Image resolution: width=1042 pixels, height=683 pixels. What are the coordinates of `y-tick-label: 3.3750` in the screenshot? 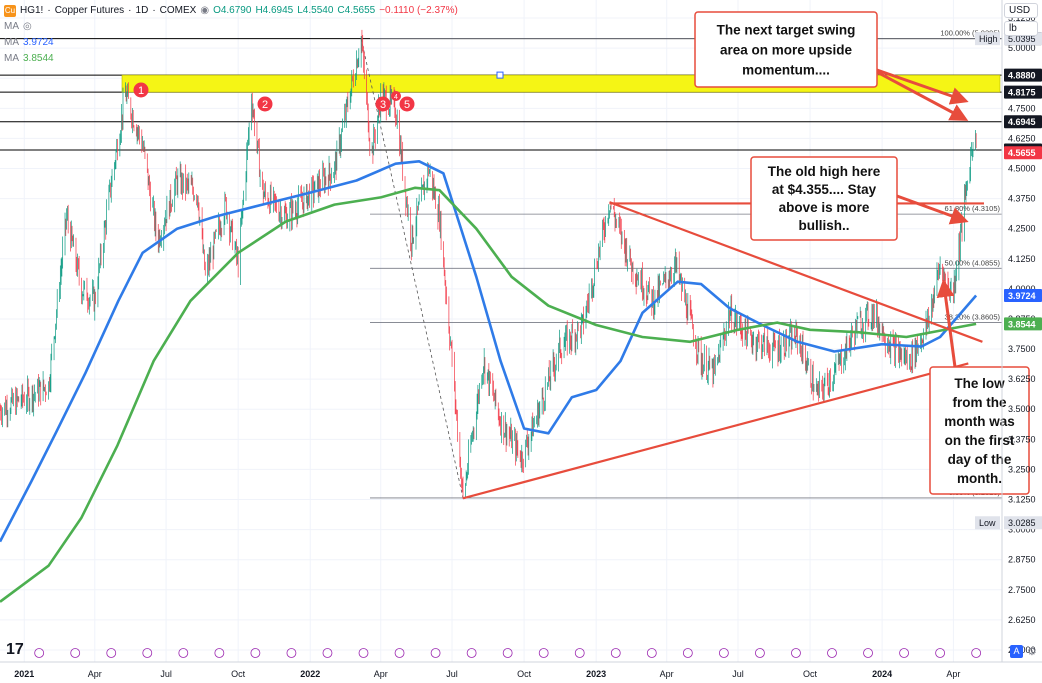 It's located at (1022, 439).